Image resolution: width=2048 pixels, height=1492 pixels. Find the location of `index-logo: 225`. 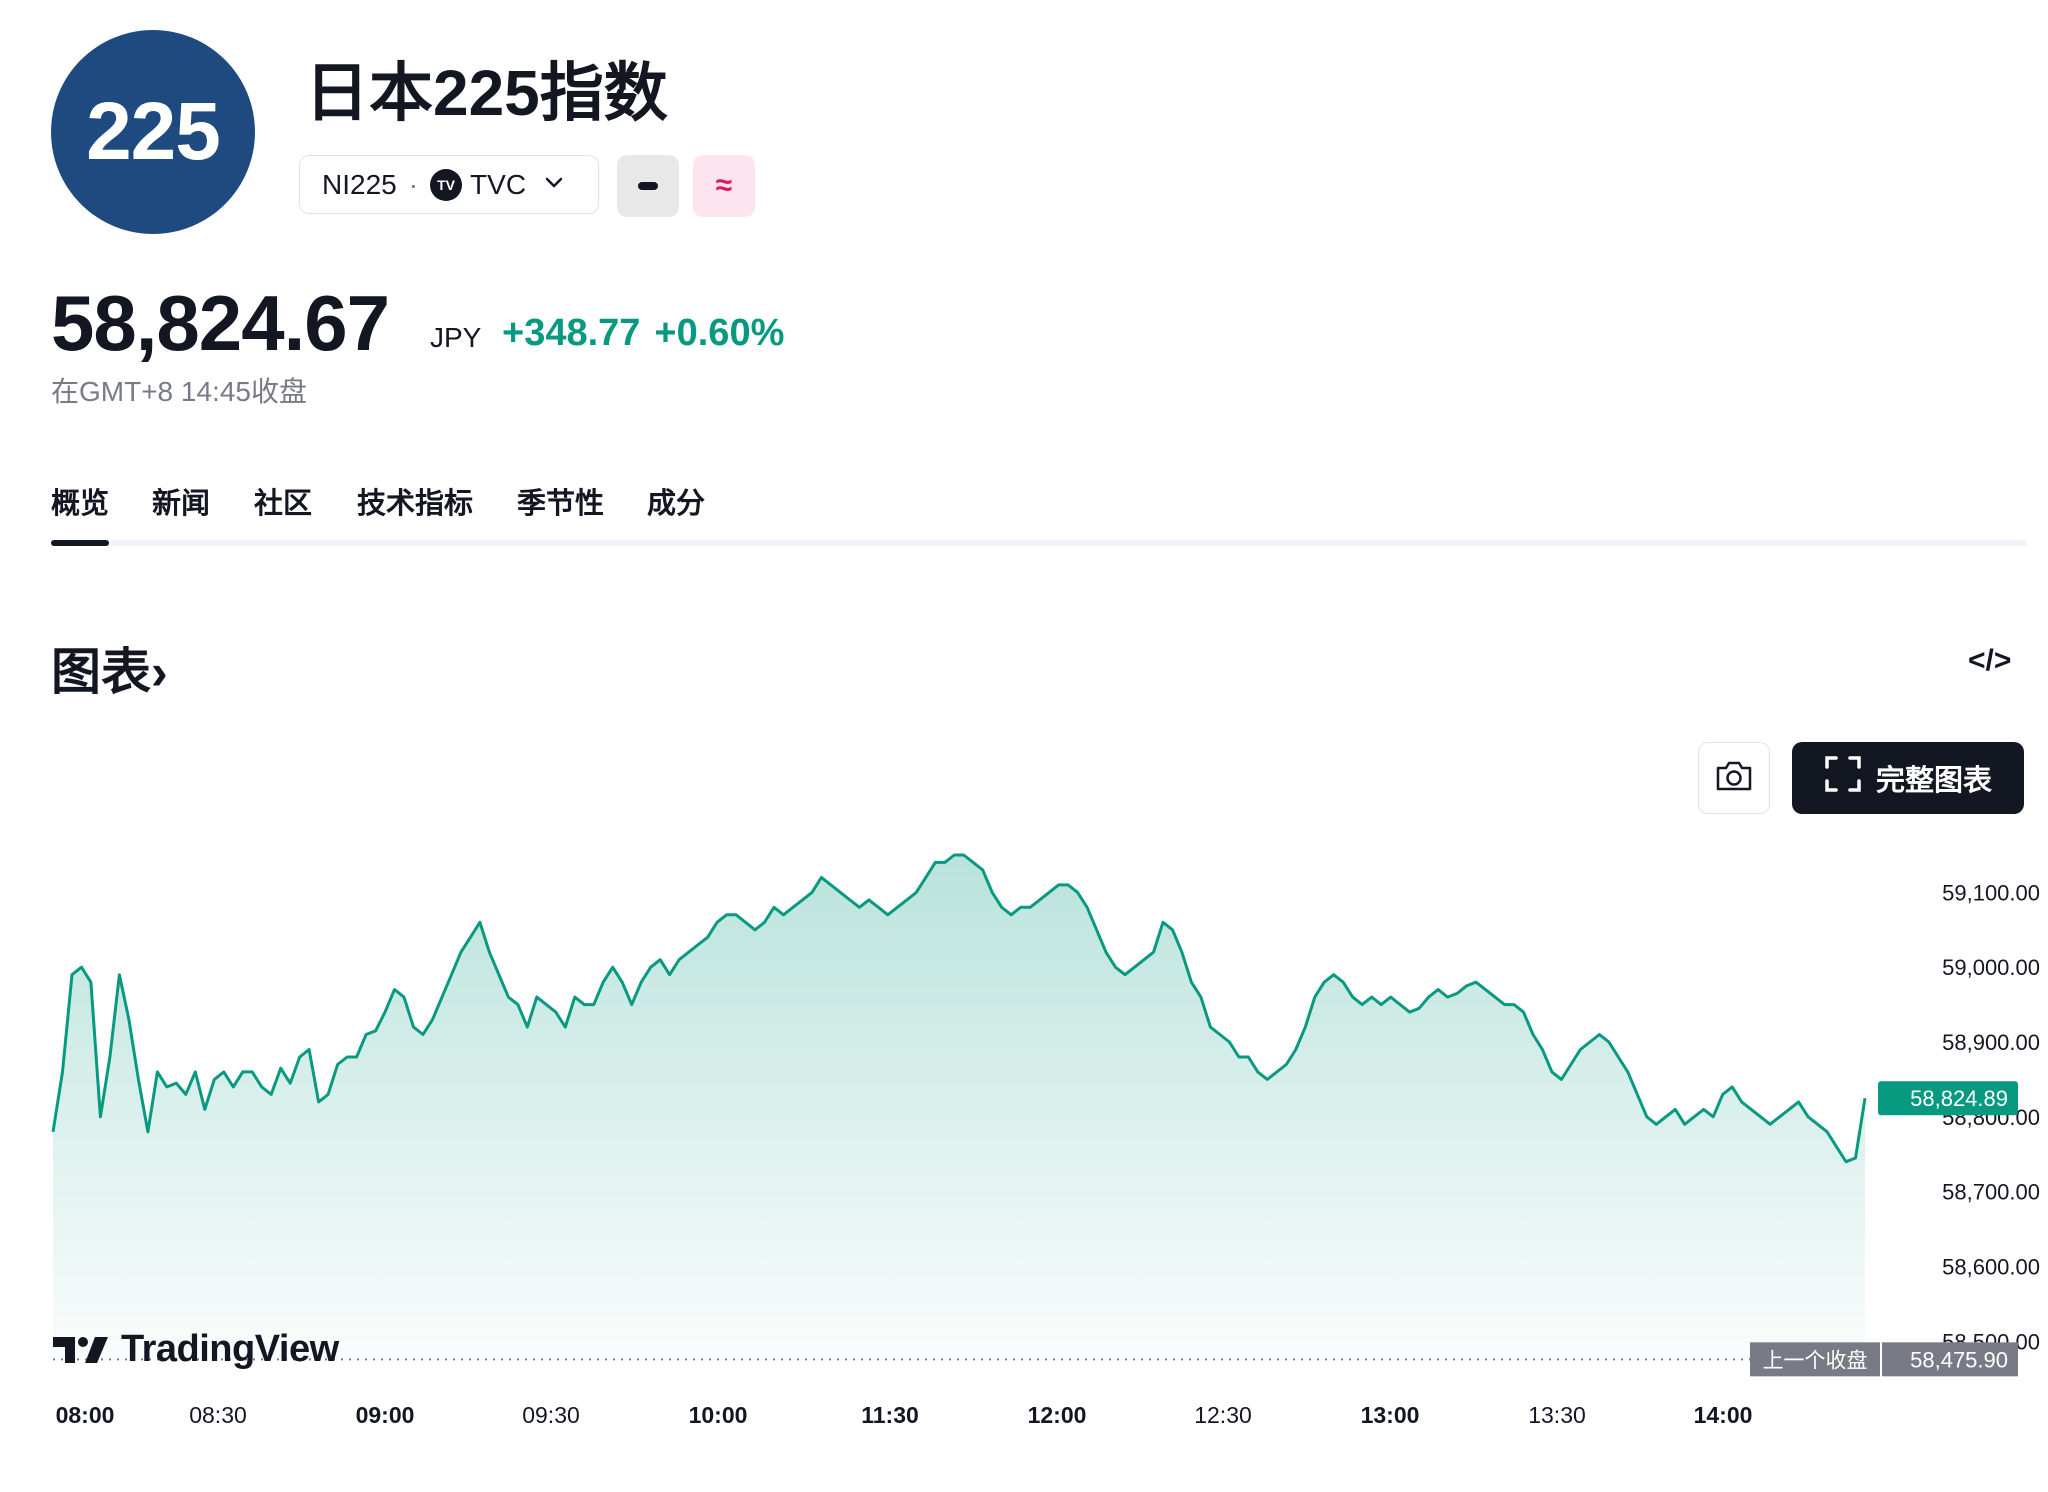

index-logo: 225 is located at coordinates (153, 132).